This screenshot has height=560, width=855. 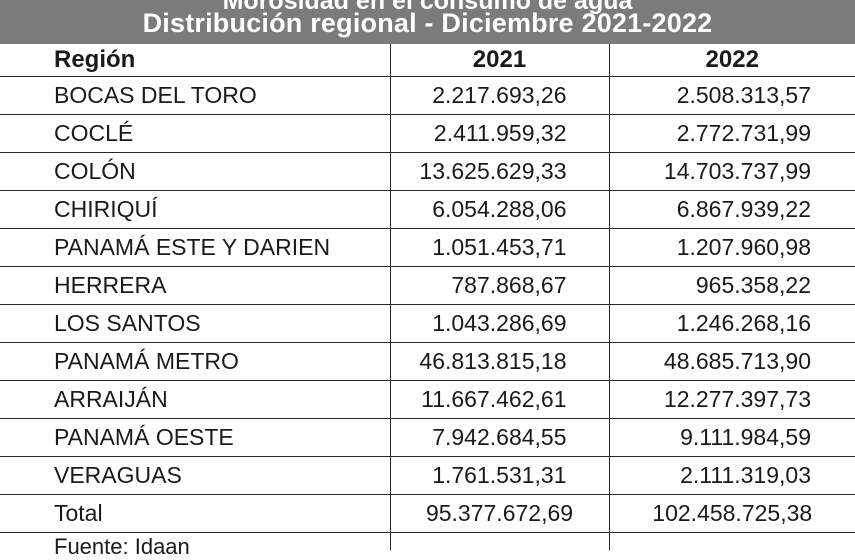 I want to click on total-row: Total 95.377.672,69 102.458.725,38, so click(x=427, y=513).